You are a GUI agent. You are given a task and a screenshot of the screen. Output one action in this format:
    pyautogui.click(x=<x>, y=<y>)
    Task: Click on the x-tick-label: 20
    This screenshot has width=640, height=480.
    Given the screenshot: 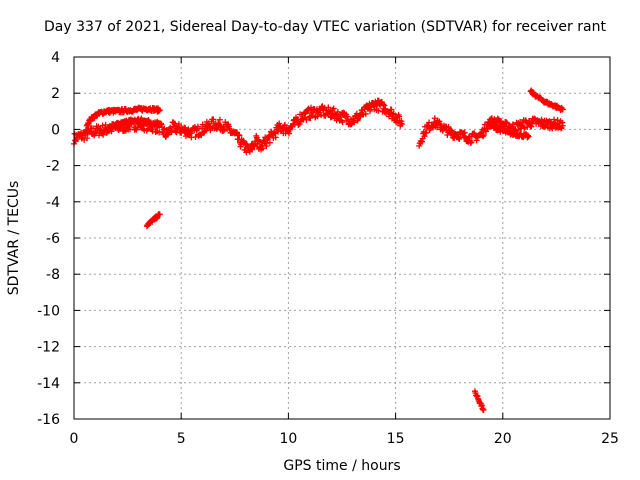 What is the action you would take?
    pyautogui.click(x=503, y=439)
    